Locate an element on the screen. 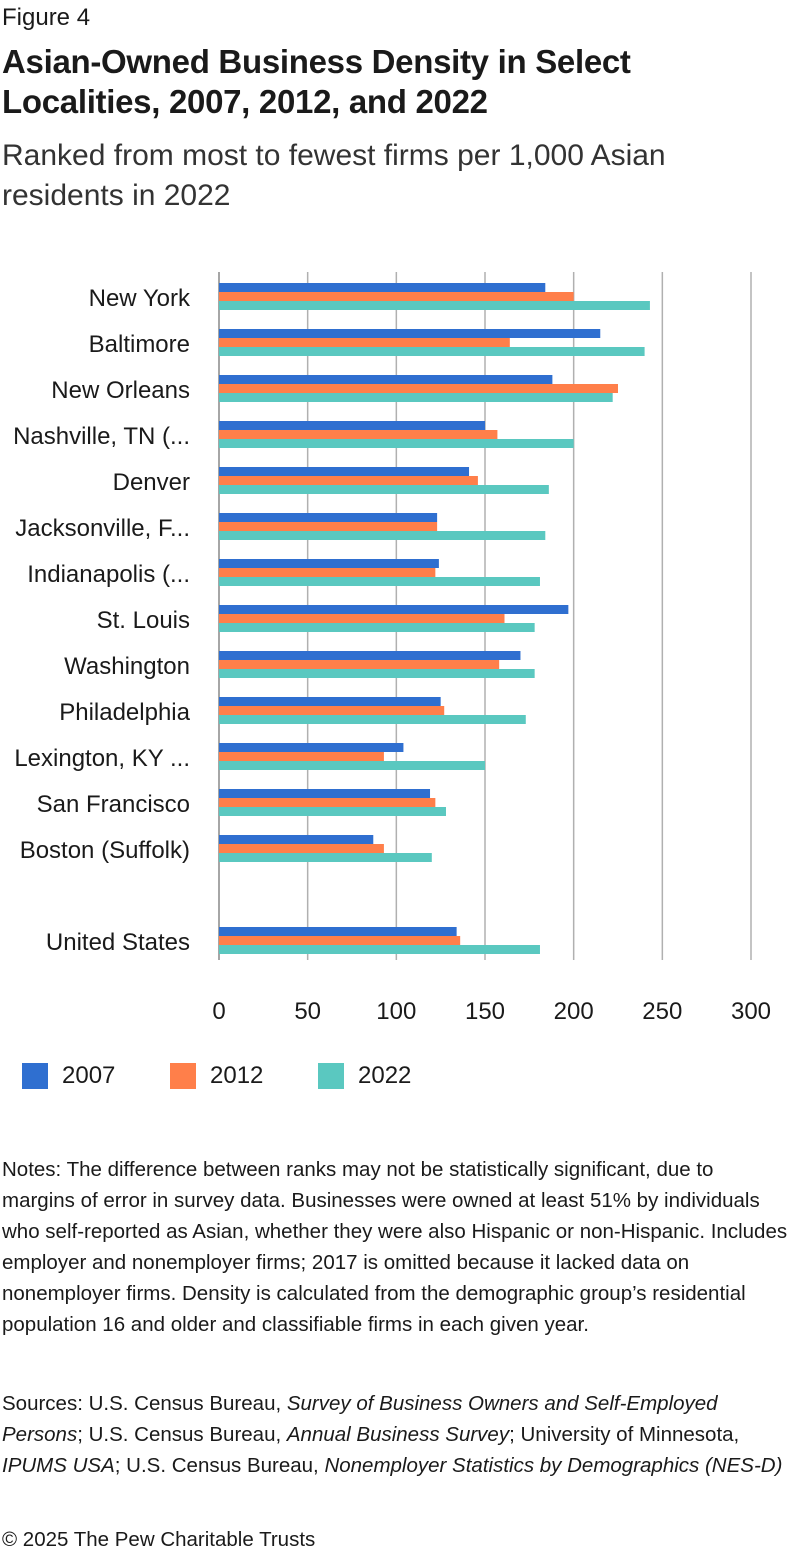  sources-prefix: Sources: U.S. Census Bureau, is located at coordinates (144, 1403).